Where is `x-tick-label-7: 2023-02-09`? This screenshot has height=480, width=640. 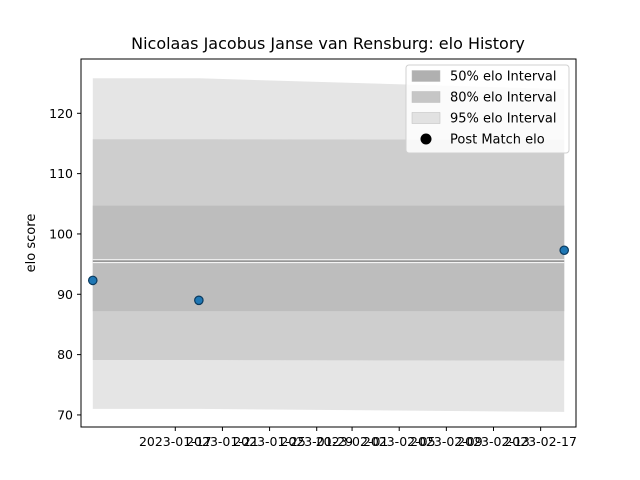 x-tick-label-7: 2023-02-09 is located at coordinates (446, 441).